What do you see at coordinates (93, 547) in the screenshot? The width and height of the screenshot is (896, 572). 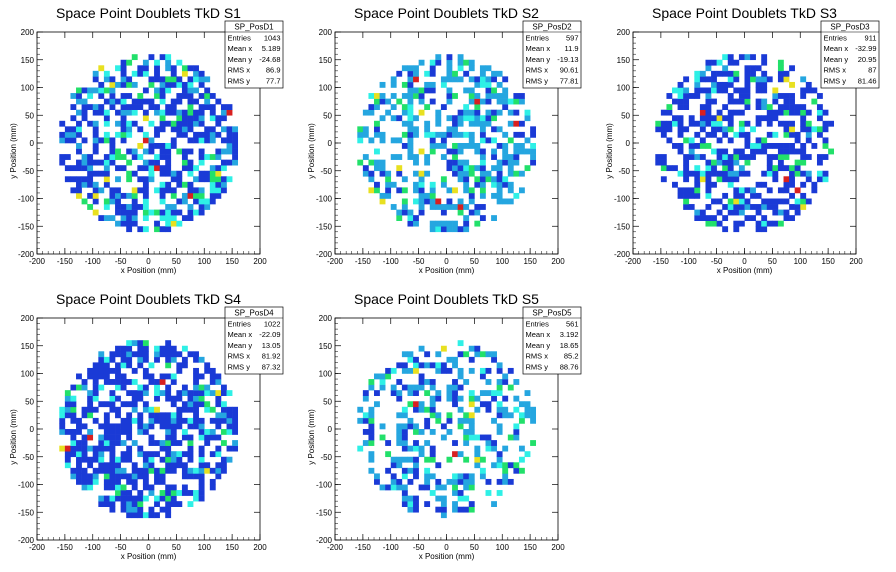 I see `panel-4-x-tick-label: -100` at bounding box center [93, 547].